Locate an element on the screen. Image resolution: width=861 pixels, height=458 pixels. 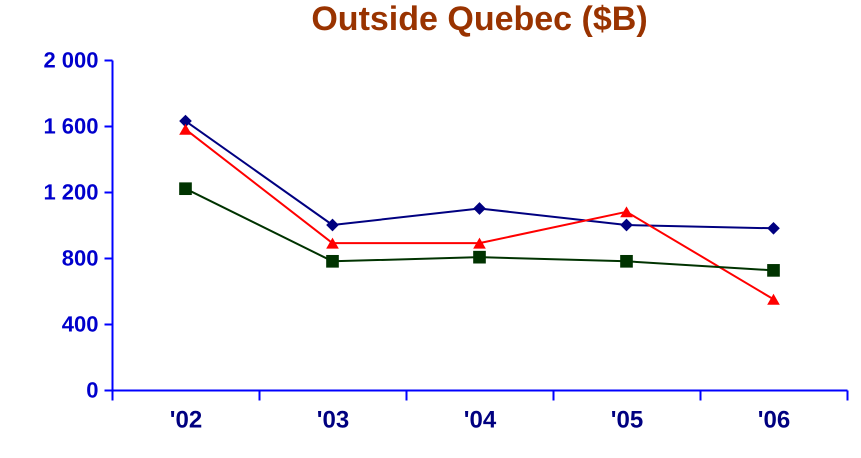
chart-title: Outside Quebec ($B) is located at coordinates (479, 19).